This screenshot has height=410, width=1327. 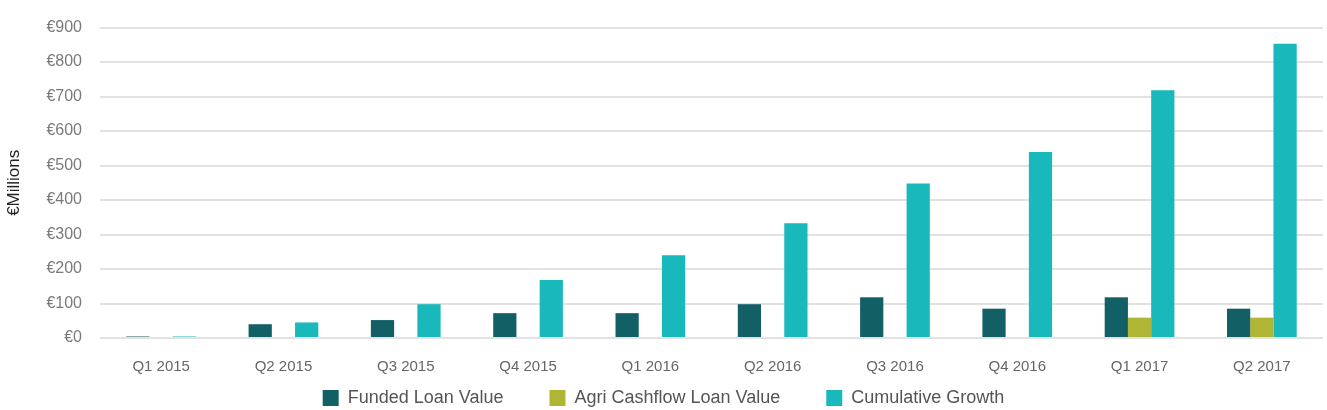 I want to click on y-axis-title: €Millions, so click(x=13, y=182).